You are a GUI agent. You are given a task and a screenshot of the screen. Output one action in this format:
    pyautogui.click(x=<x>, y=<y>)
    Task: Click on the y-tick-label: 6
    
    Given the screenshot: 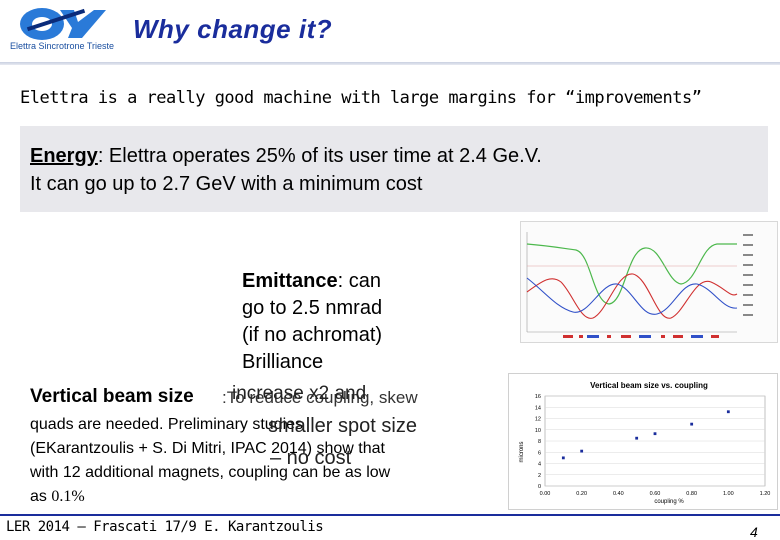 What is the action you would take?
    pyautogui.click(x=539, y=453)
    